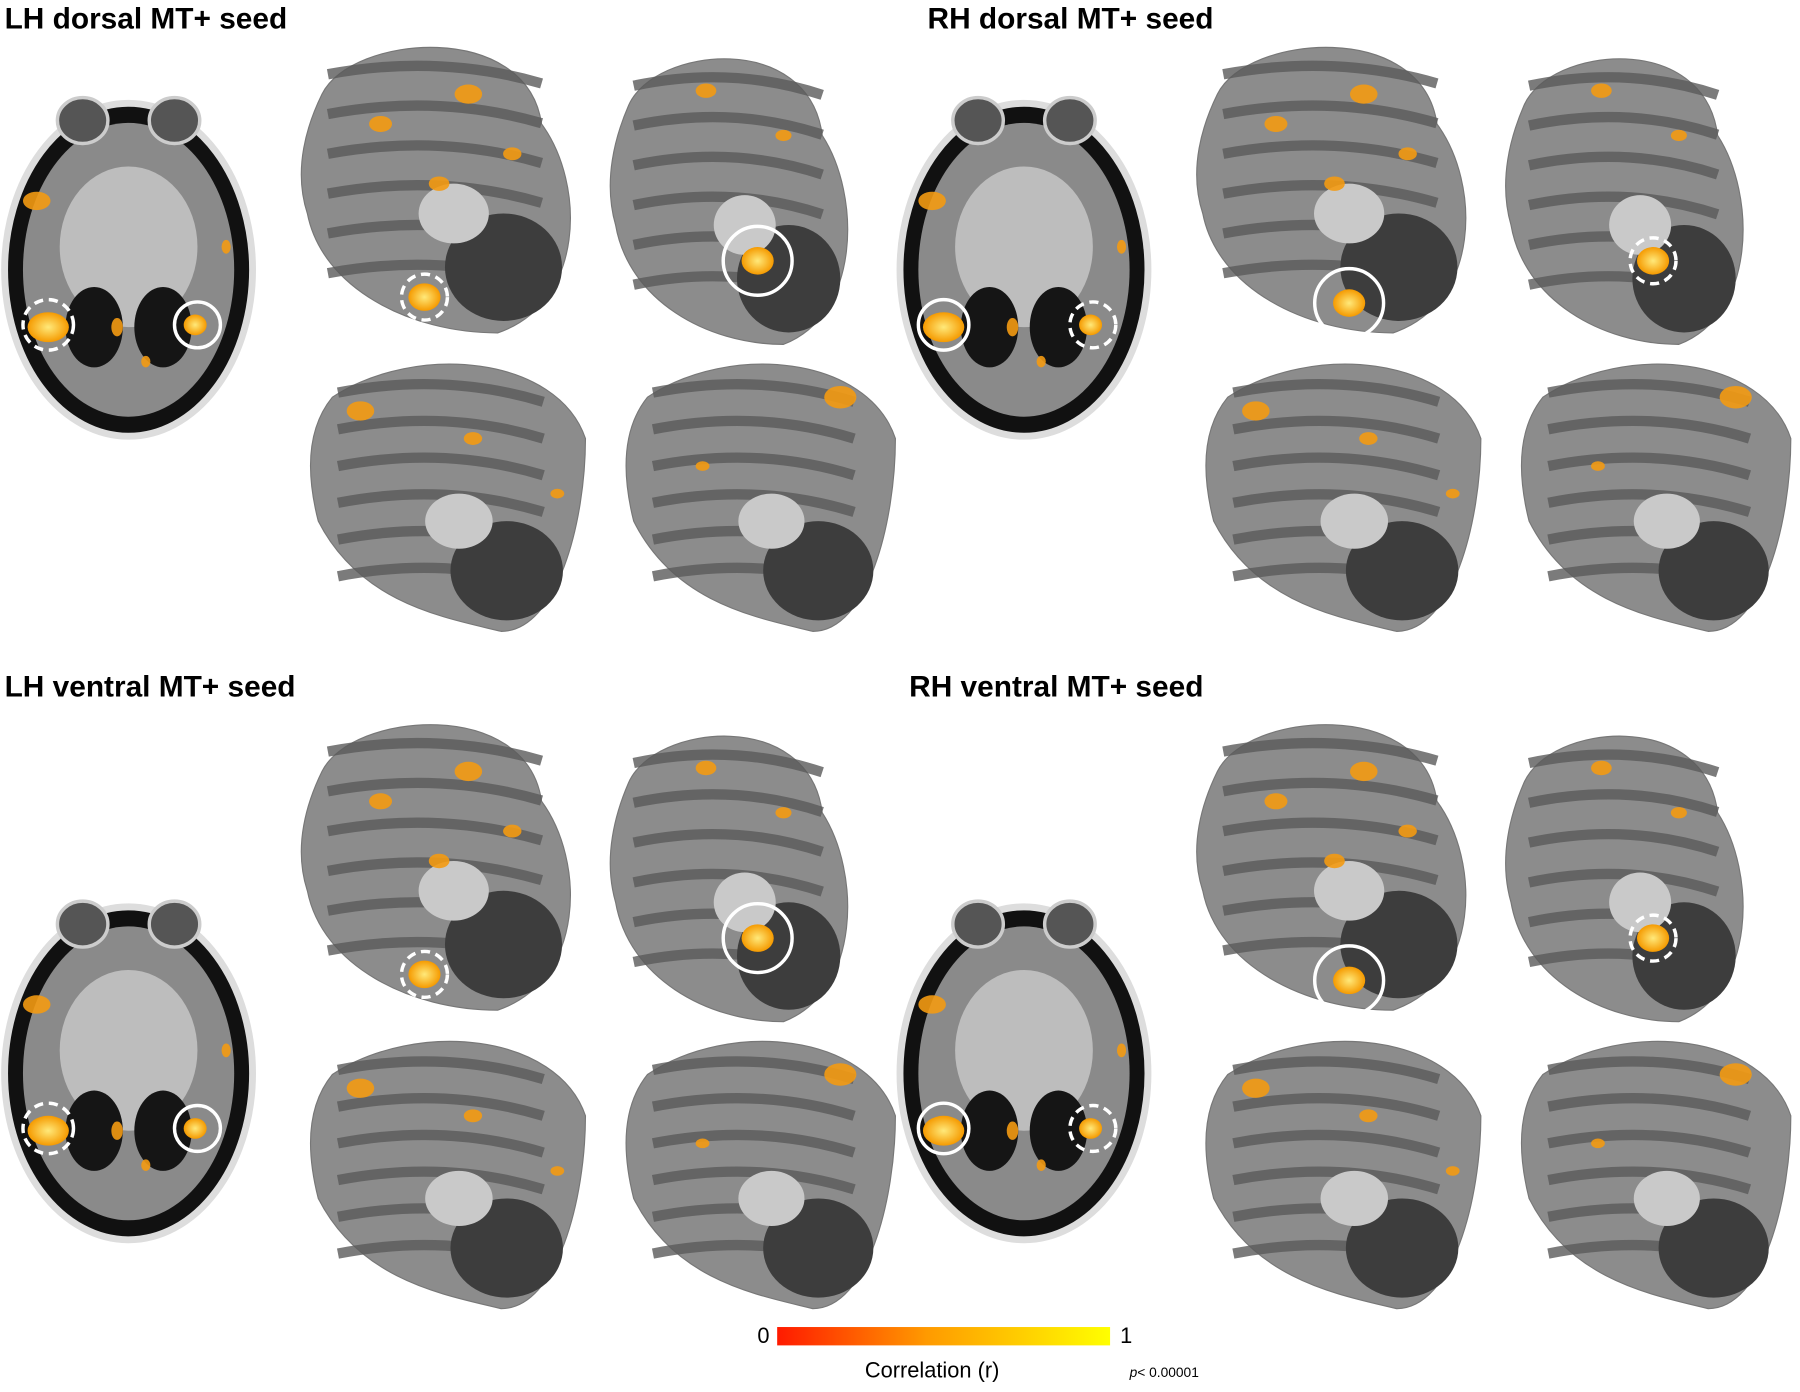 The height and width of the screenshot is (1392, 1800). What do you see at coordinates (129, 1071) in the screenshot?
I see `axial-slice` at bounding box center [129, 1071].